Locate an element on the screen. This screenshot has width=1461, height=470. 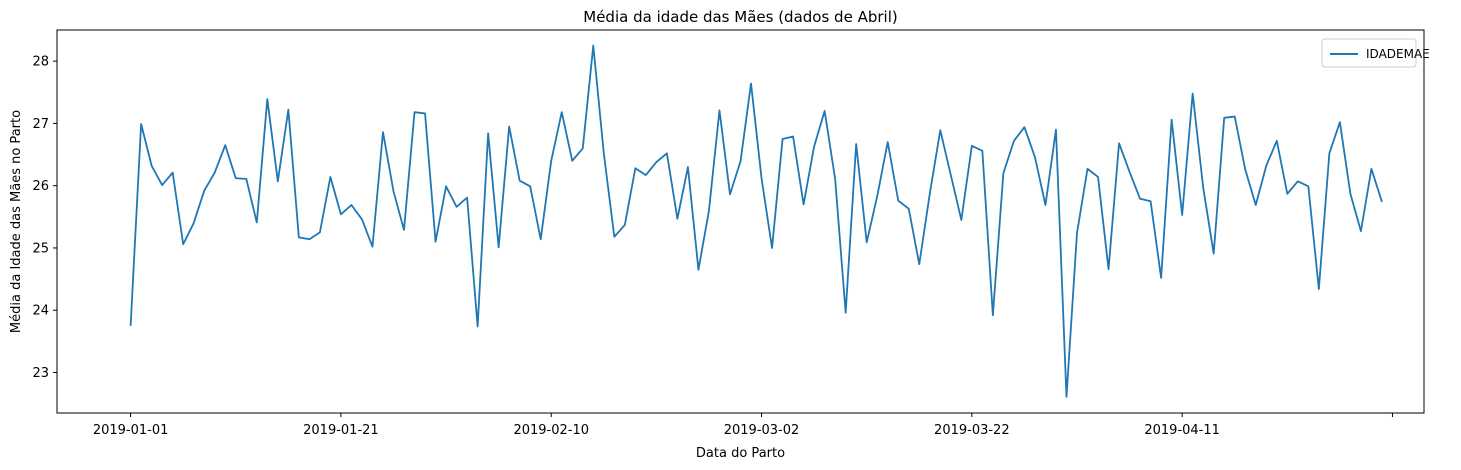
legend-label: IDADEMAE is located at coordinates (1398, 54).